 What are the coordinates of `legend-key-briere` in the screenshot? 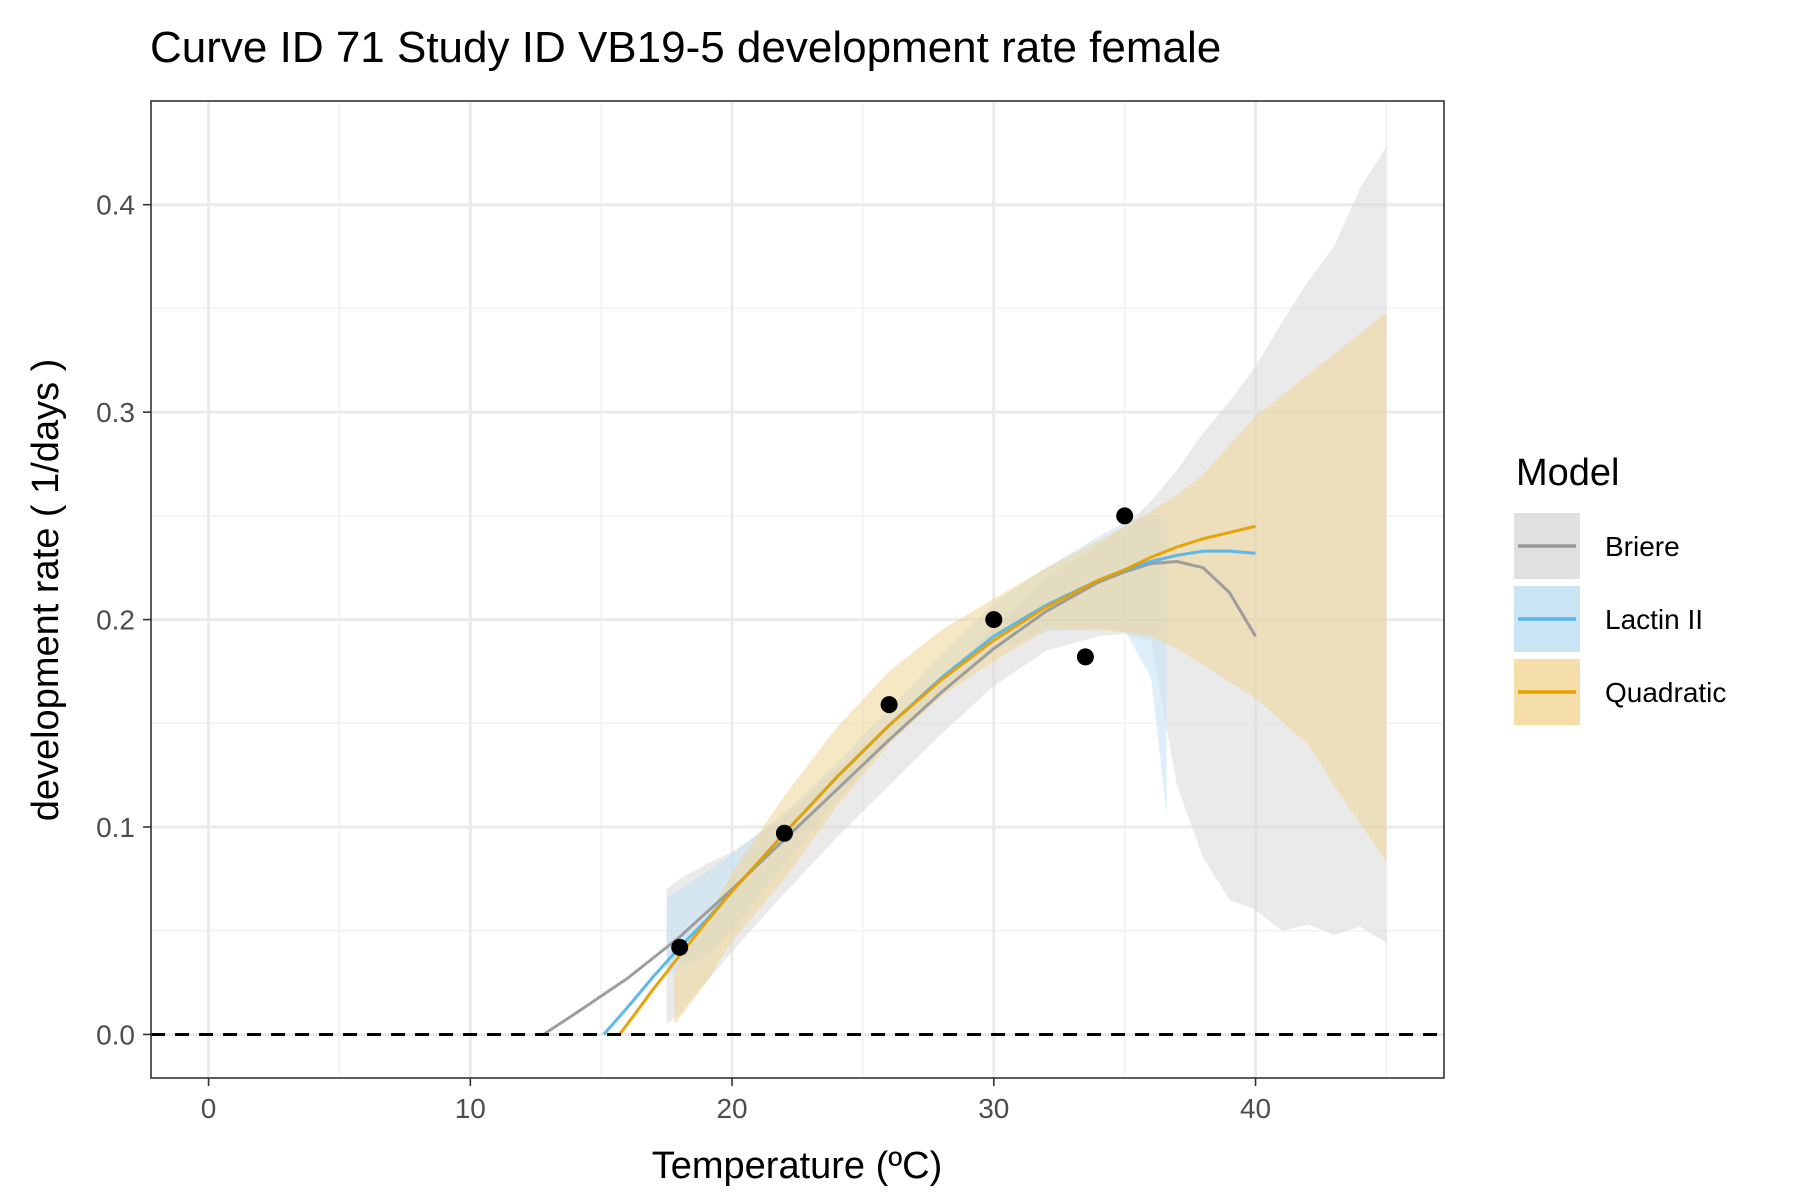 It's located at (1547, 546).